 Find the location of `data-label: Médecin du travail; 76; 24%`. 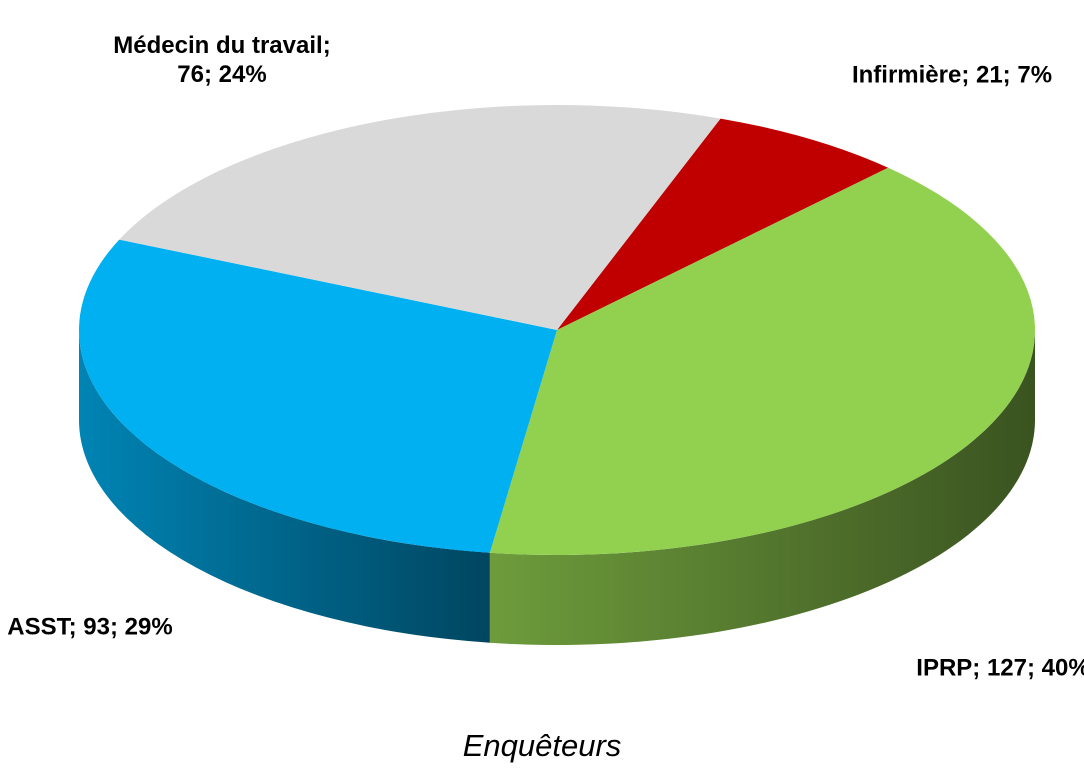

data-label: Médecin du travail; 76; 24% is located at coordinates (222, 60).